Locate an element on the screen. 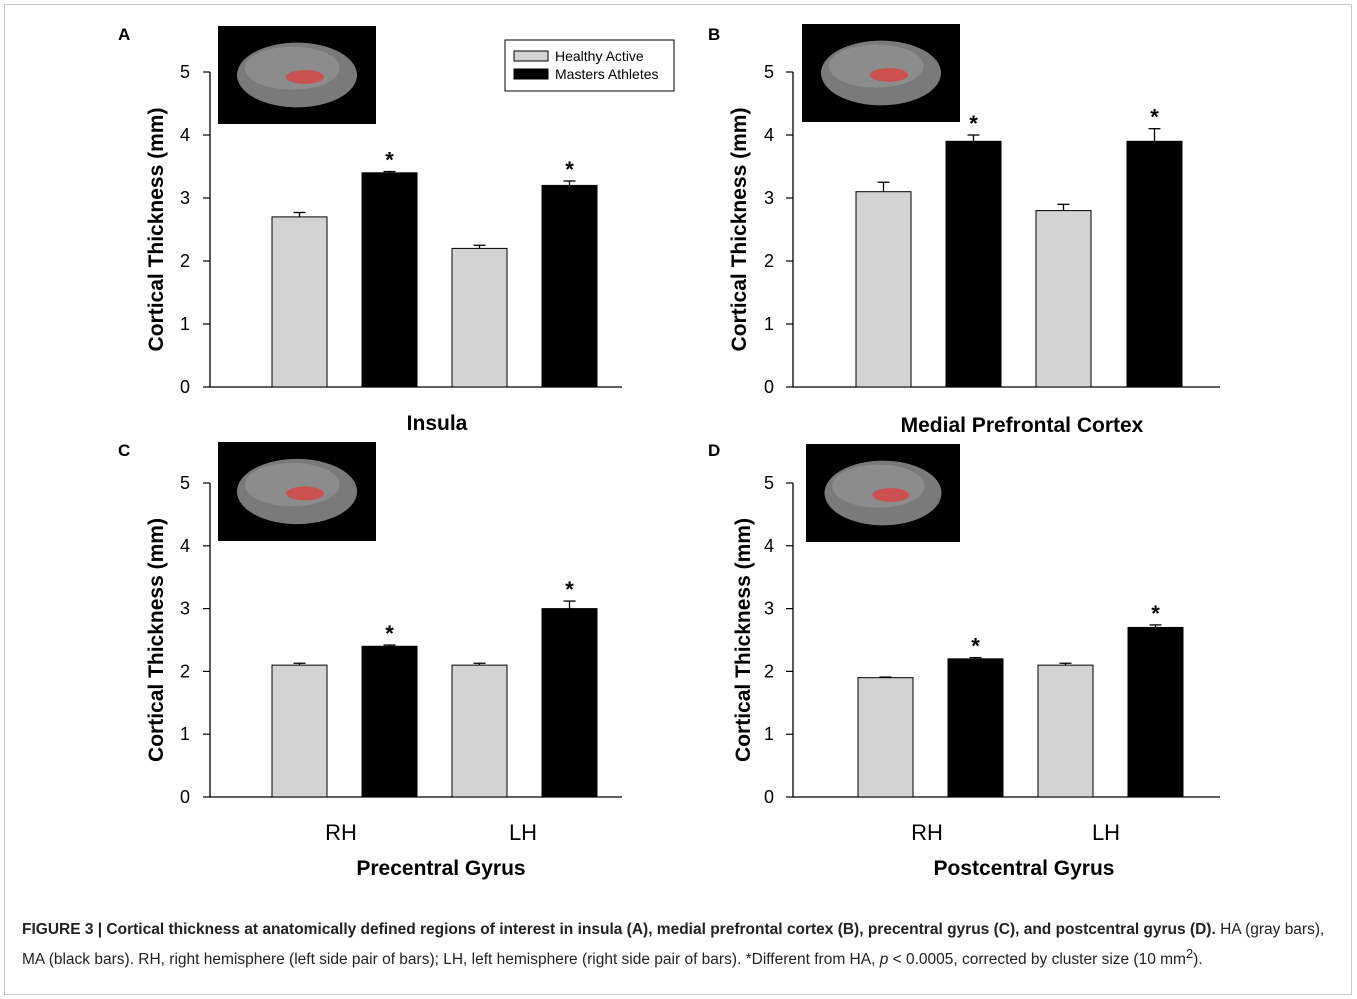 The image size is (1357, 999). panel-letter: C is located at coordinates (124, 450).